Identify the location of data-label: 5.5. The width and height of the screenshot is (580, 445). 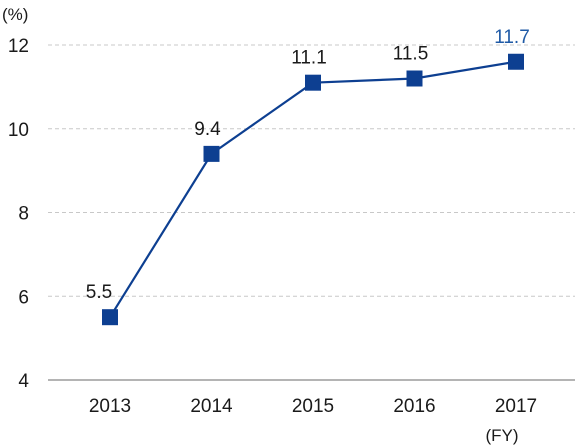
(99, 292).